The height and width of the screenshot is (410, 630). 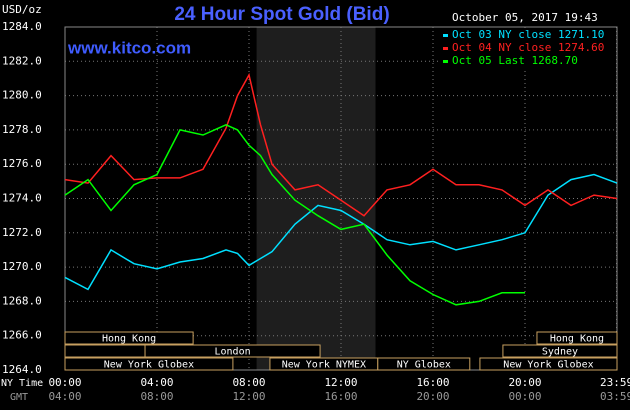 What do you see at coordinates (22, 9) in the screenshot?
I see `y-axis-label: USD/oz` at bounding box center [22, 9].